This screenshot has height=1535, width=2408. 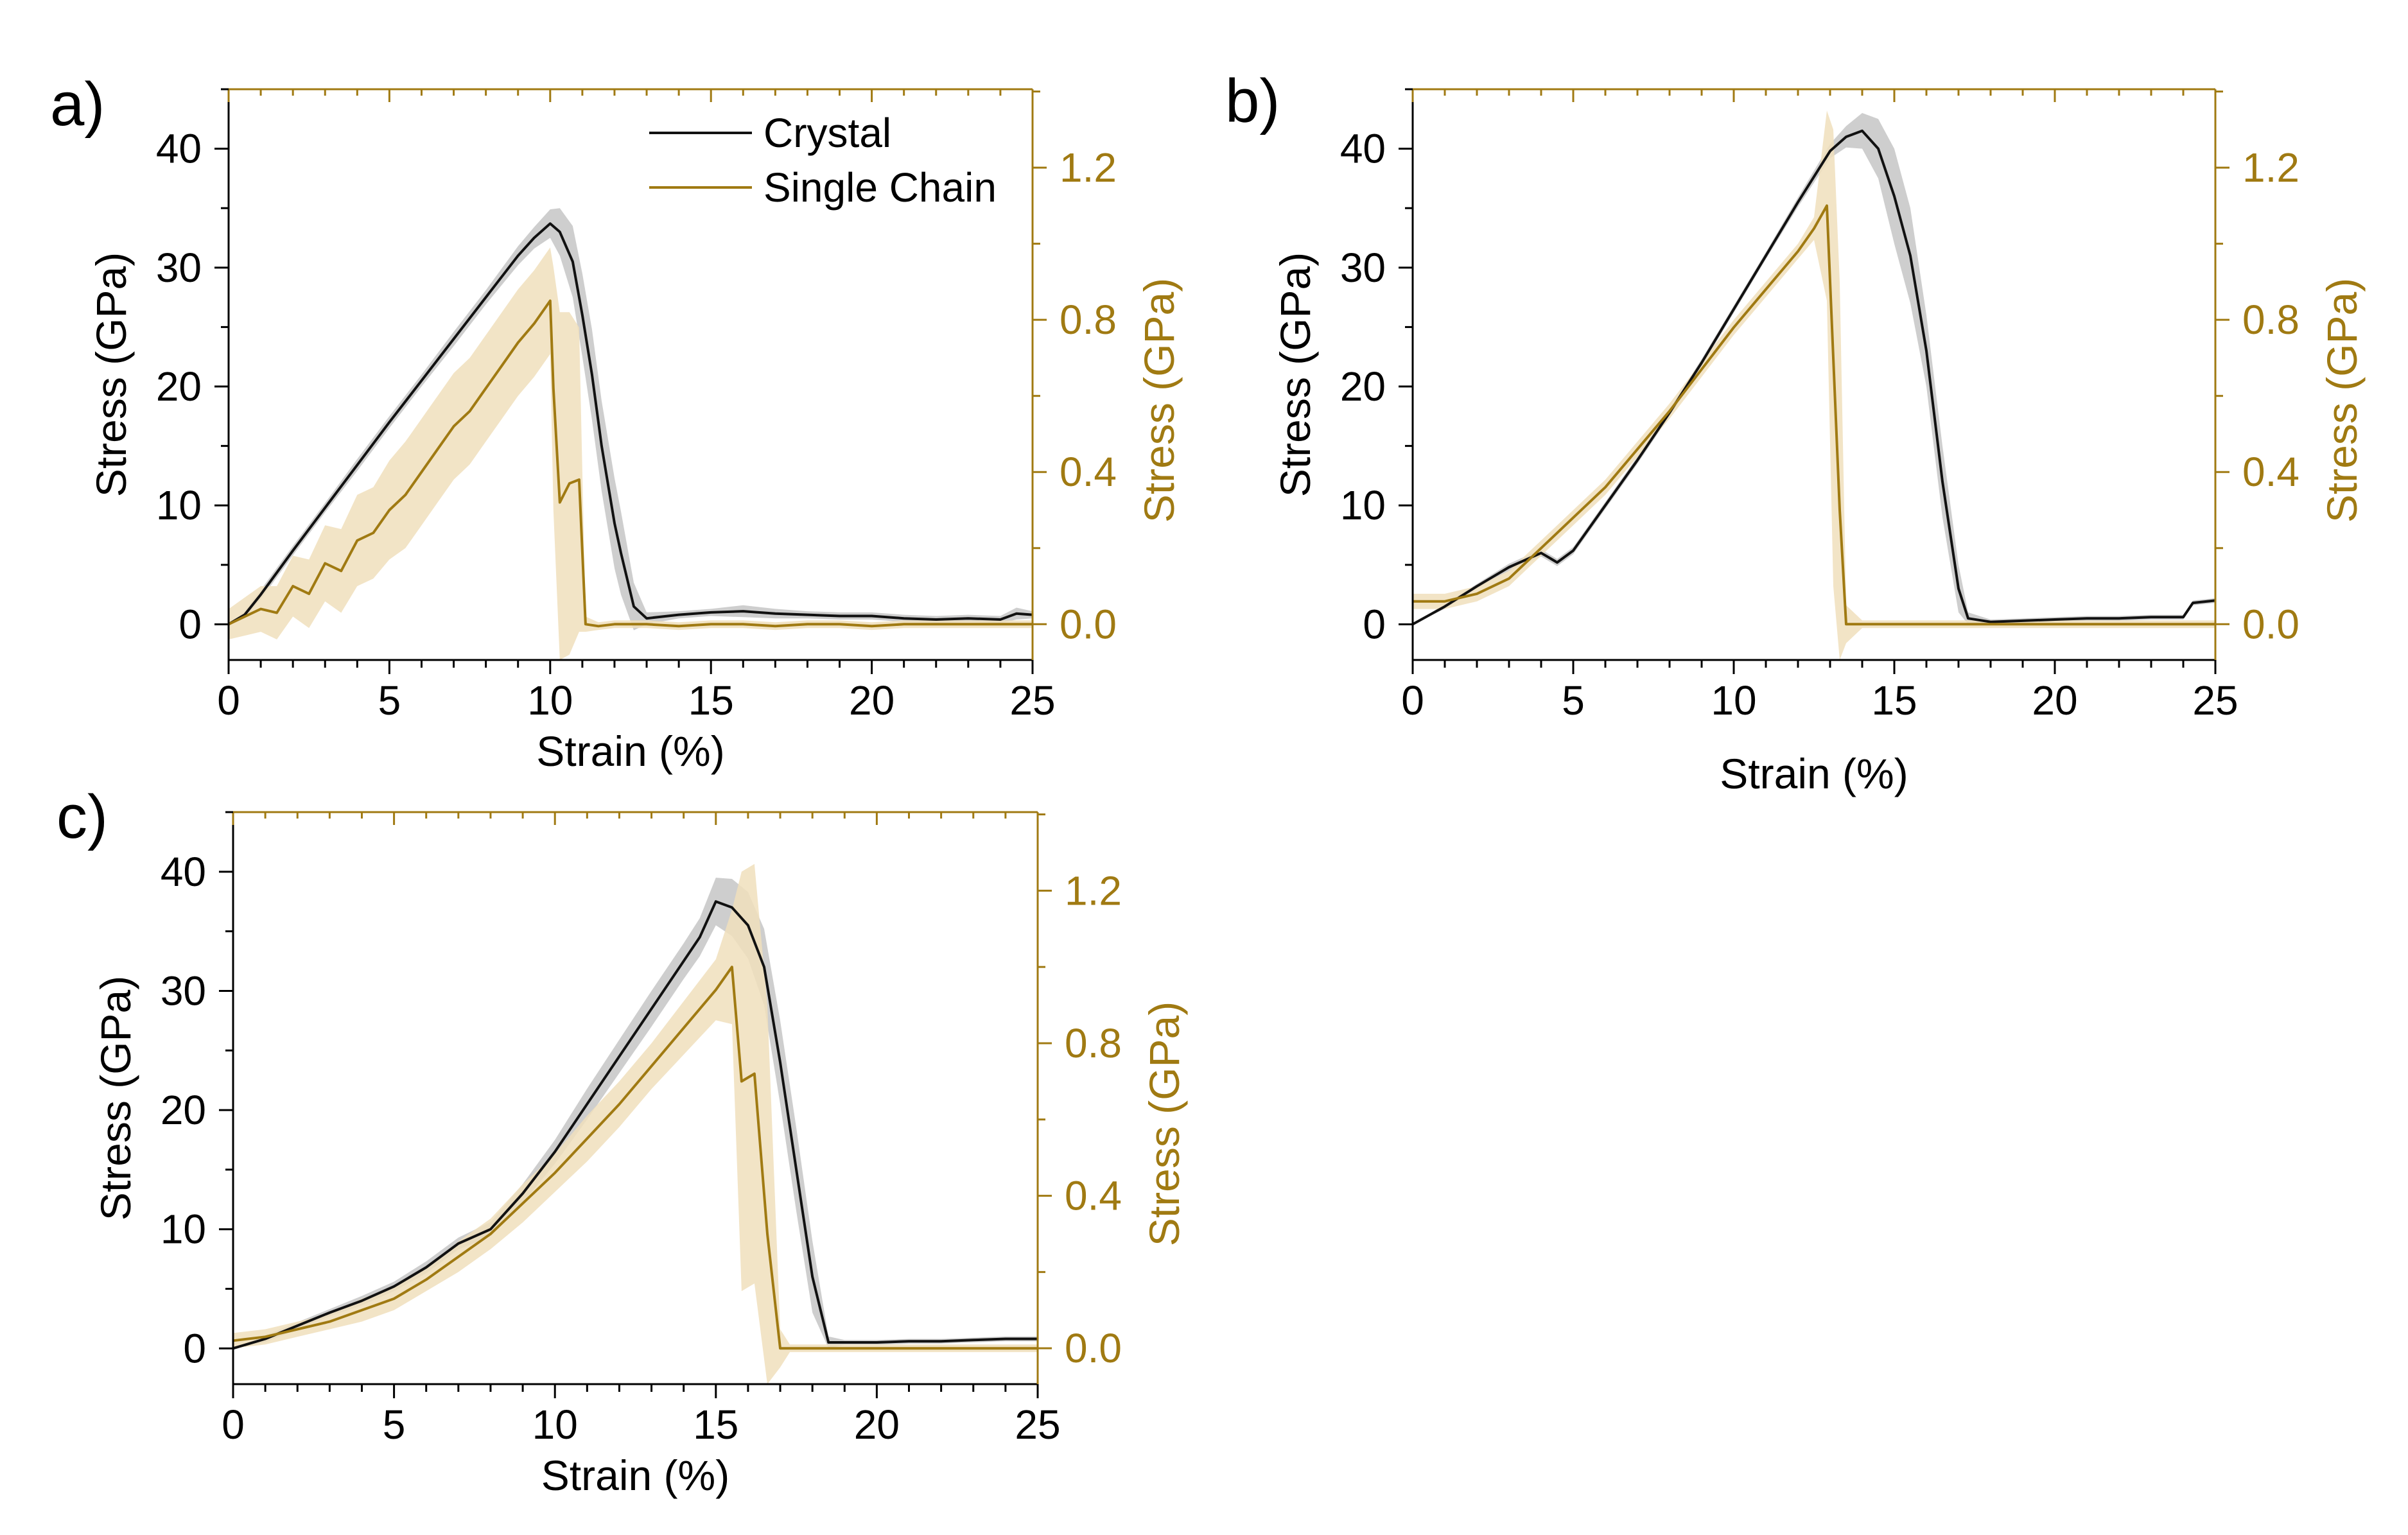 What do you see at coordinates (880, 188) in the screenshot?
I see `legend-label-single-chain: Single Chain` at bounding box center [880, 188].